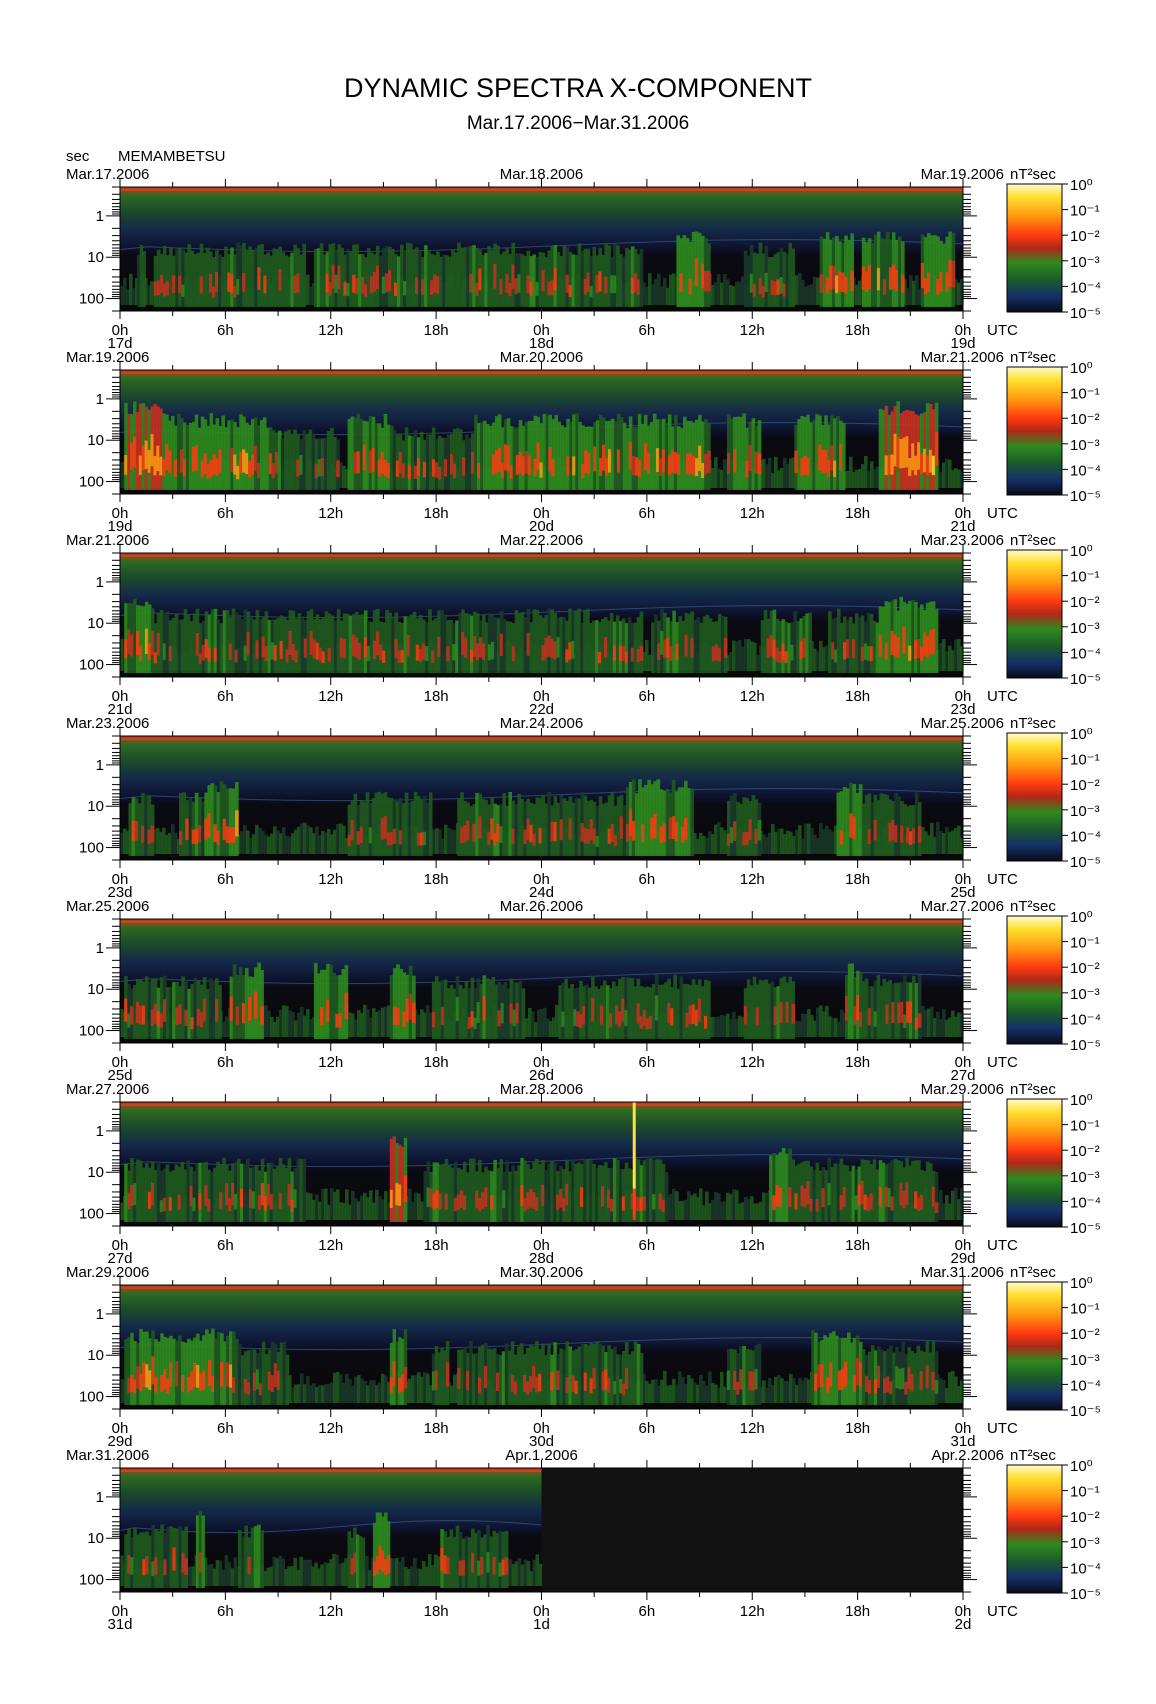  Describe the element at coordinates (1085, 1228) in the screenshot. I see `colorbar-tick-label: 10⁻⁵` at that location.